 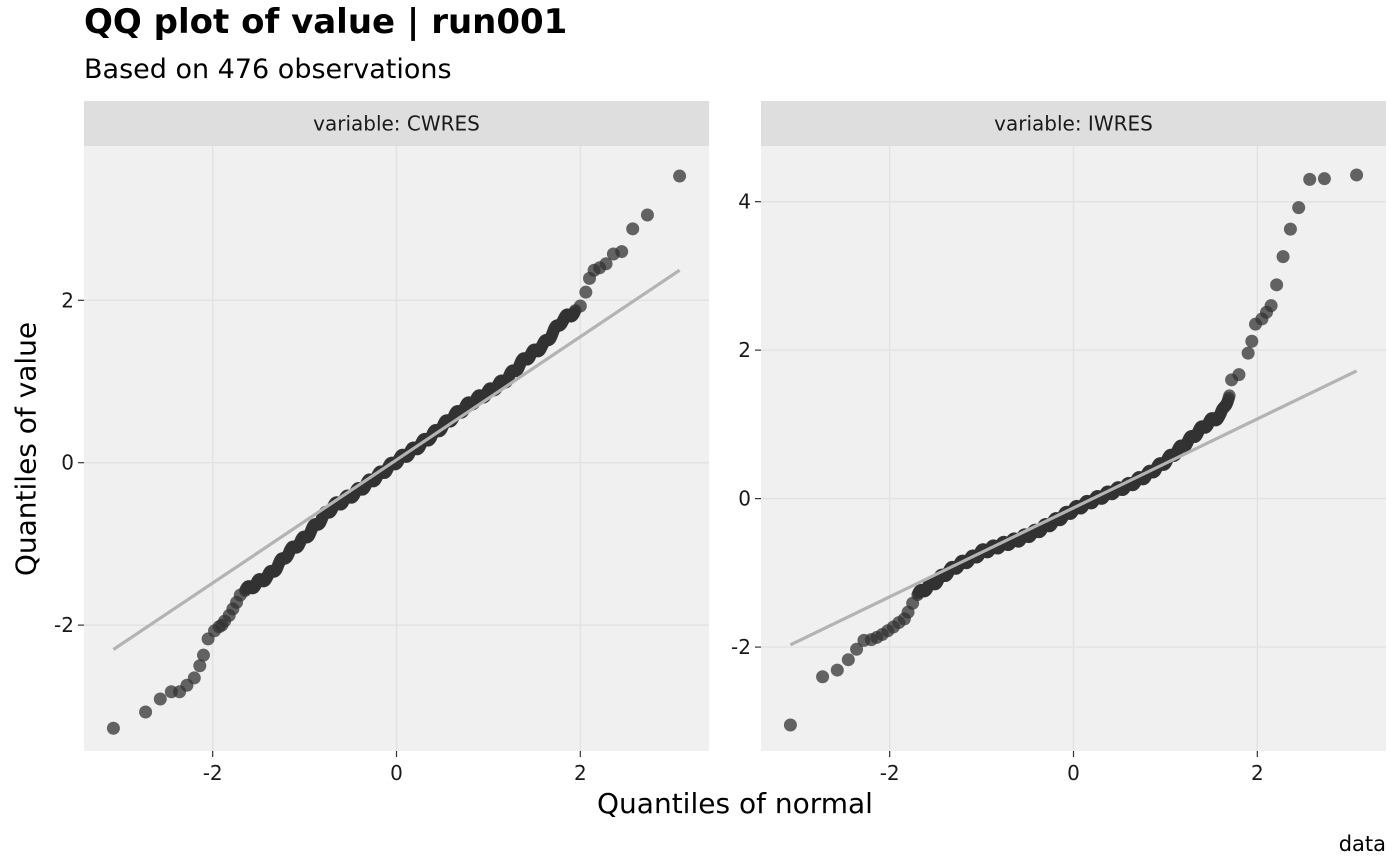 What do you see at coordinates (26, 449) in the screenshot?
I see `y-axis-label: Quantiles of value` at bounding box center [26, 449].